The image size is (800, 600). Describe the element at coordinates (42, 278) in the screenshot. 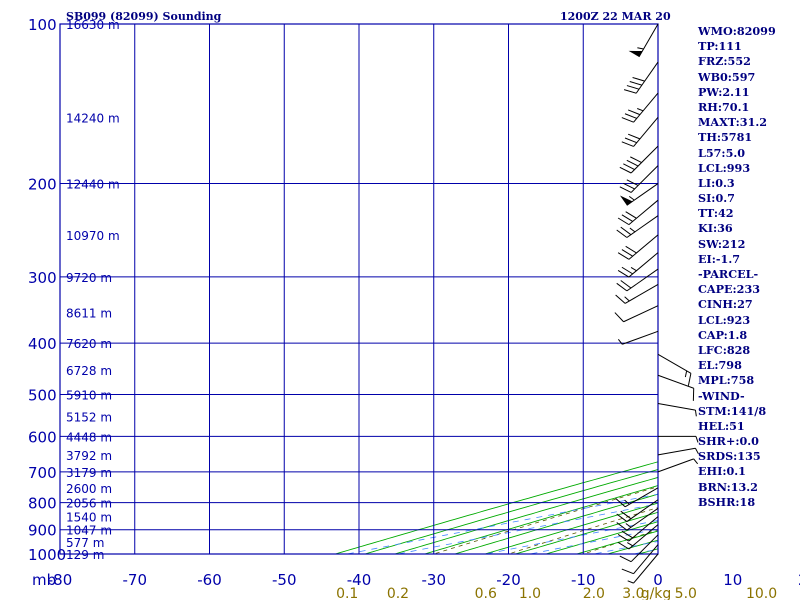

I see `pressure-tick-label: 300` at that location.